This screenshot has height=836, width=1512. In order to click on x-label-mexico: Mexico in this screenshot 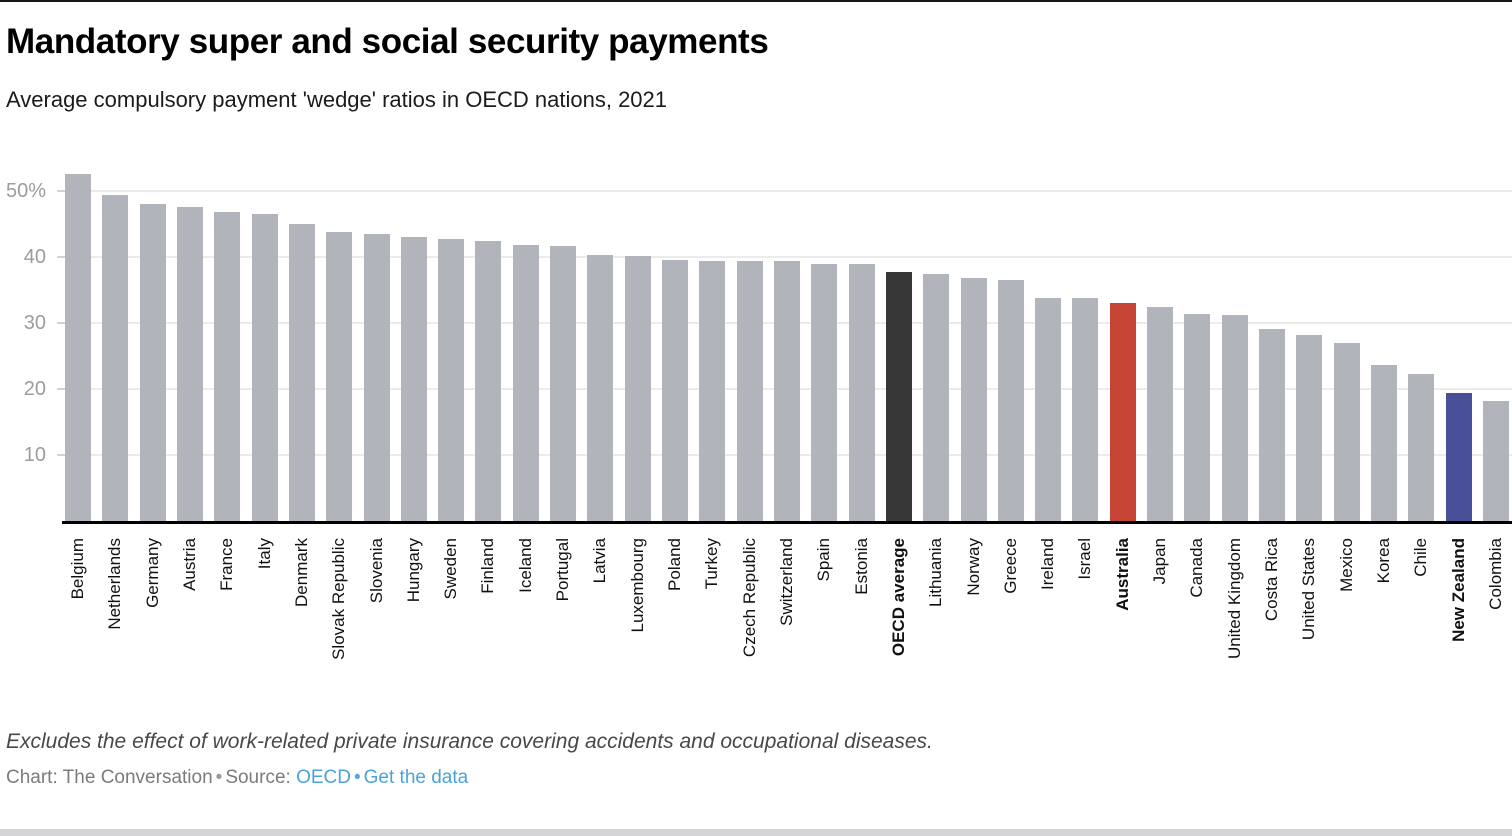, I will do `click(1346, 565)`.